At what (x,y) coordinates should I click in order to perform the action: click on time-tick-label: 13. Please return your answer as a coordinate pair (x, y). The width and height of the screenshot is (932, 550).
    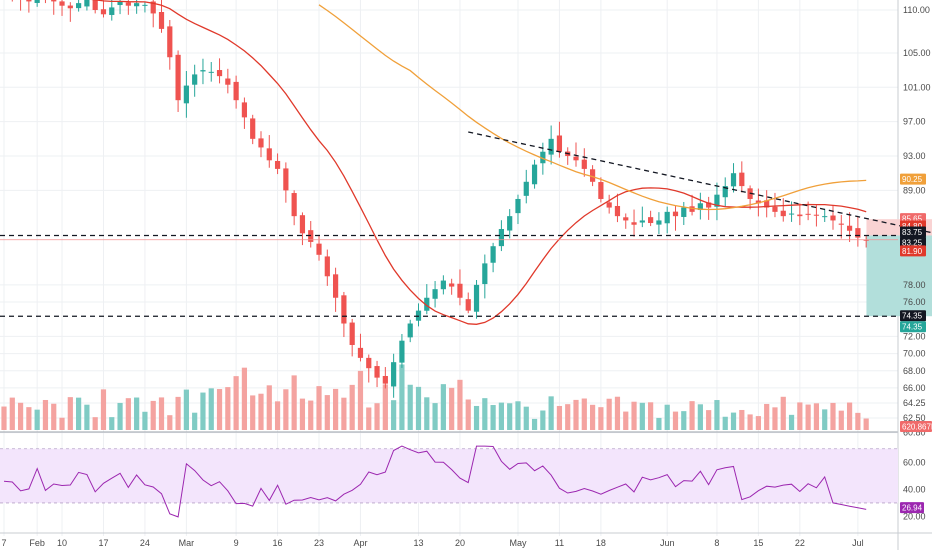
    Looking at the image, I should click on (418, 543).